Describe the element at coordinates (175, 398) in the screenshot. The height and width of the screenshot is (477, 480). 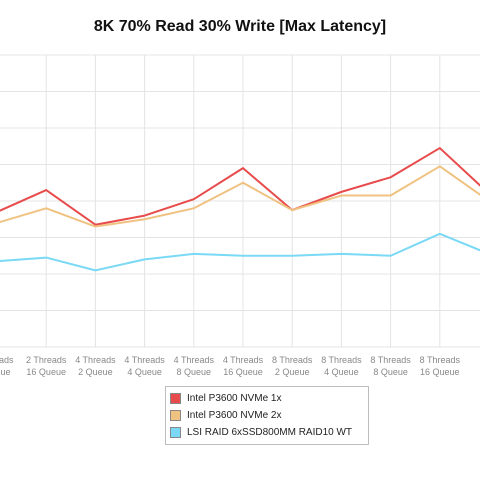
I see `legend-swatch-nvme-1x` at that location.